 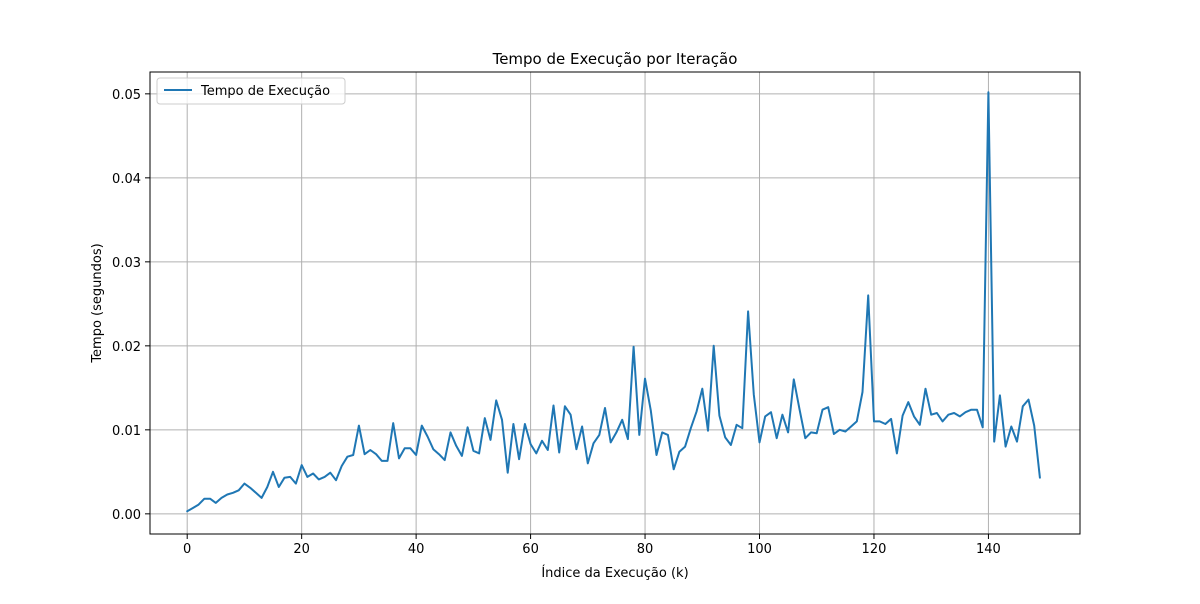 I want to click on y-axis-label: Tempo (segundos), so click(x=97, y=303).